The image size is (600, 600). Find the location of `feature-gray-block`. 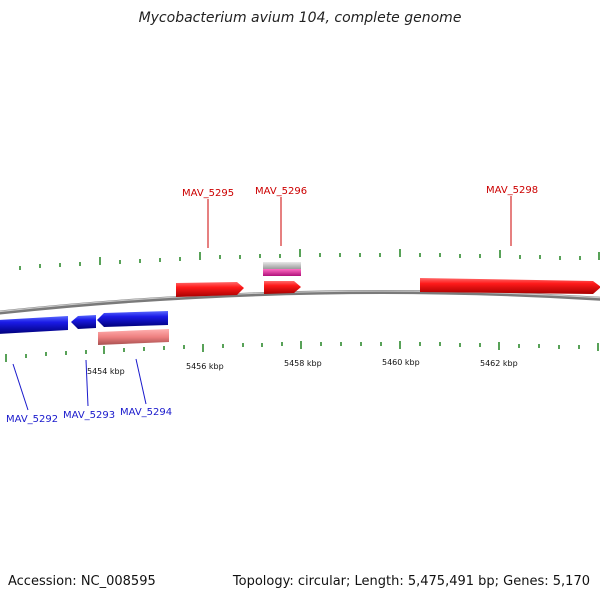

feature-gray-block is located at coordinates (282, 265).